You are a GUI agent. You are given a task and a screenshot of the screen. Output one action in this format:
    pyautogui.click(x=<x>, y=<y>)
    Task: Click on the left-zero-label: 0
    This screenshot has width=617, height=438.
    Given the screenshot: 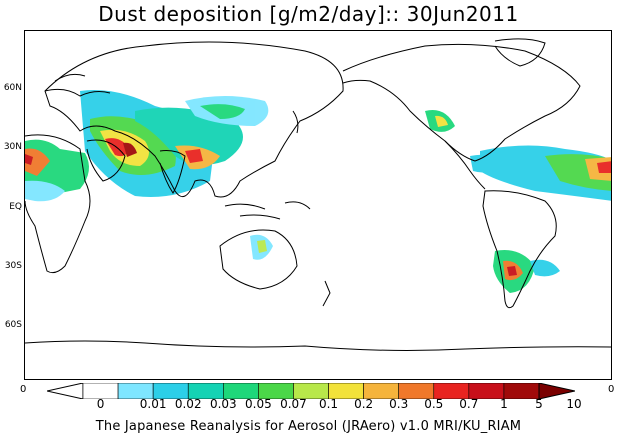 What is the action you would take?
    pyautogui.click(x=23, y=389)
    